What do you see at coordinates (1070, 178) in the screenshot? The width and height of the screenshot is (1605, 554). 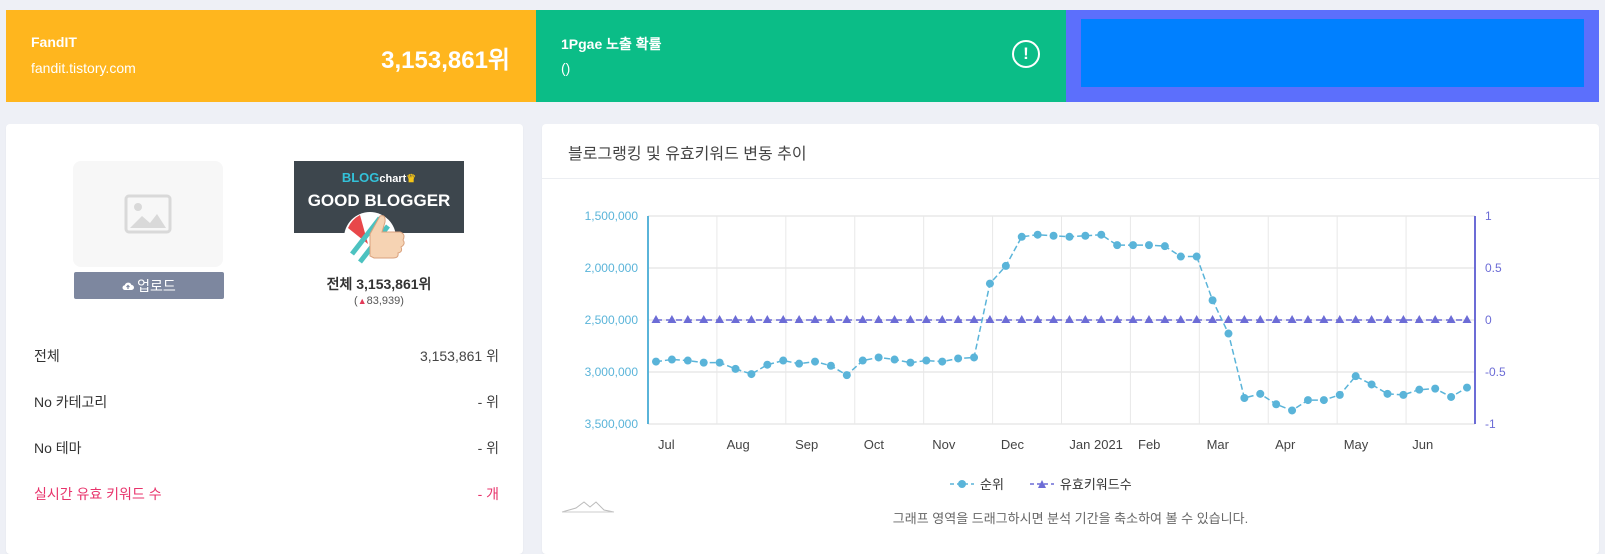 I see `divider` at bounding box center [1070, 178].